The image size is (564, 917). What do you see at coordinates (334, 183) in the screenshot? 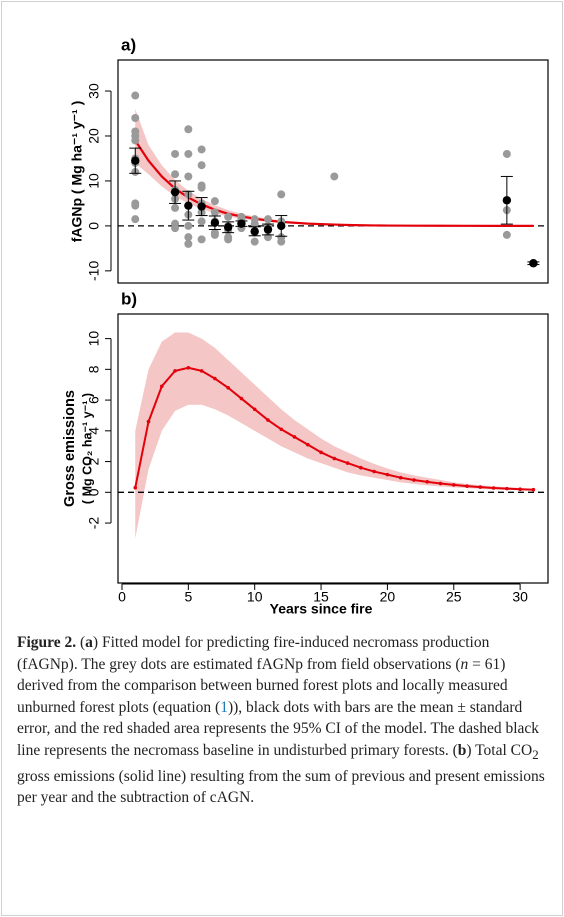
I see `fitted-curve` at bounding box center [334, 183].